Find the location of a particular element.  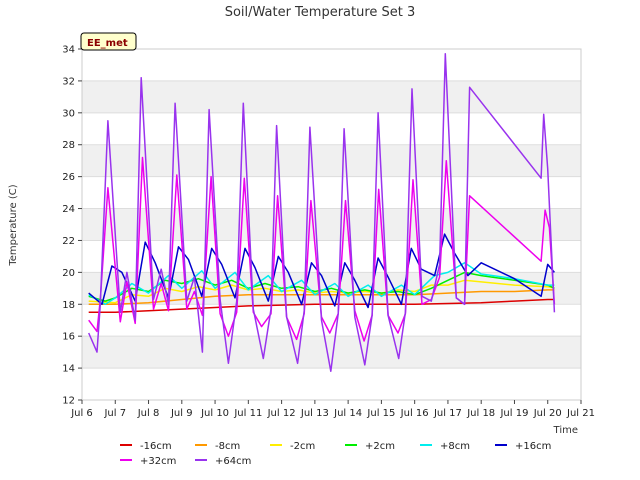

y-tick-label: 12 is located at coordinates (68, 401).